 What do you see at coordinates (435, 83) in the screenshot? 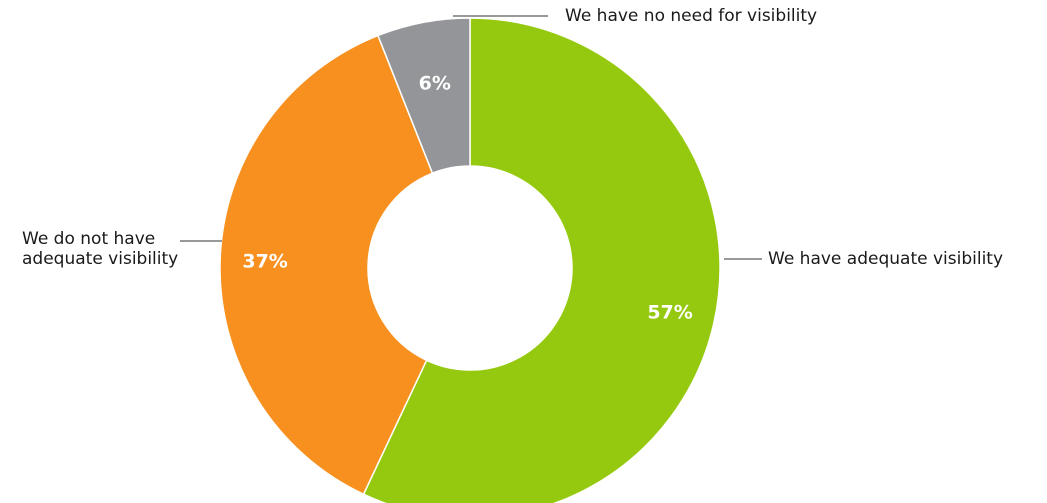
I see `value-label-we-have-no-need-for-visibility: 6%` at bounding box center [435, 83].